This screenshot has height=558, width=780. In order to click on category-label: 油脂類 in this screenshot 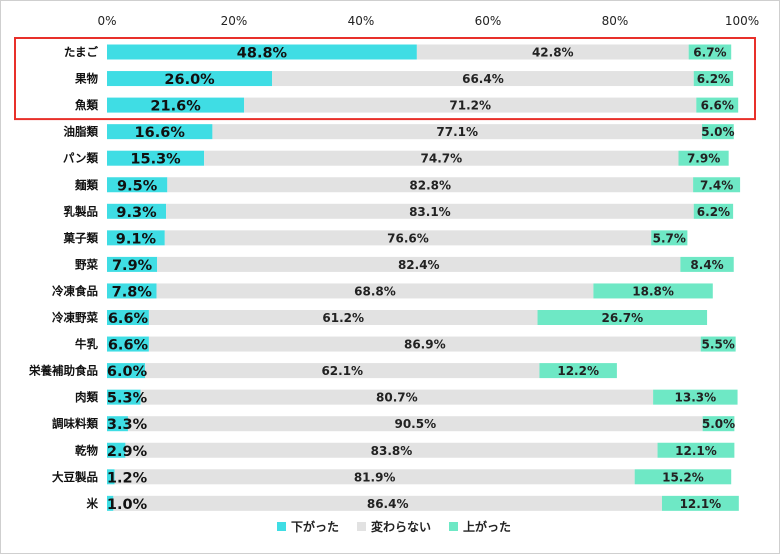, I will do `click(81, 132)`.